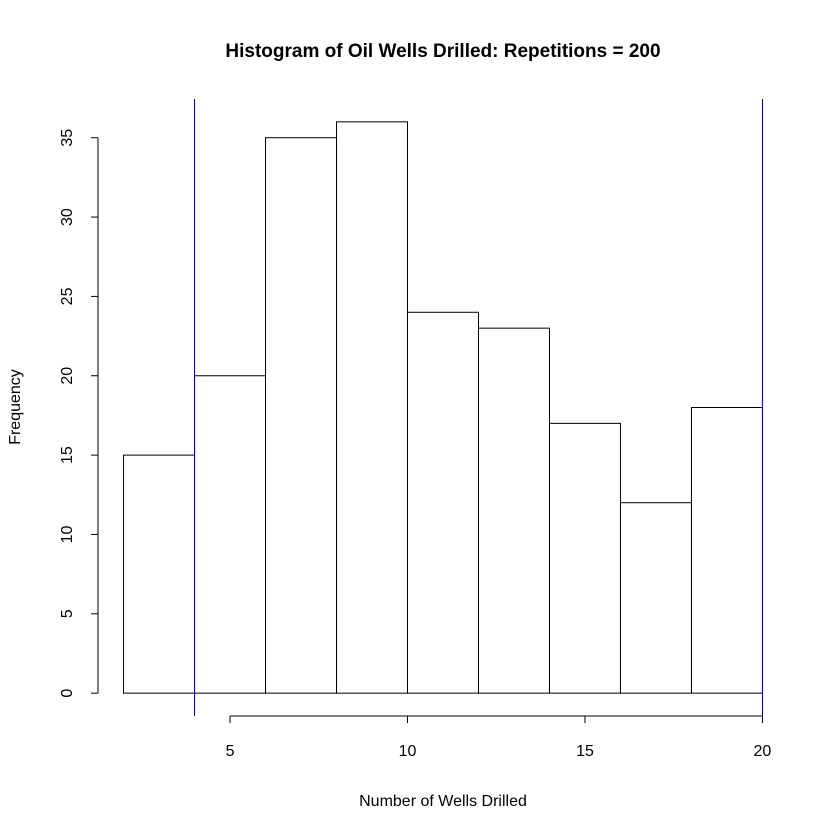 This screenshot has width=840, height=840. Describe the element at coordinates (67, 138) in the screenshot. I see `y-tick-label: 35` at that location.